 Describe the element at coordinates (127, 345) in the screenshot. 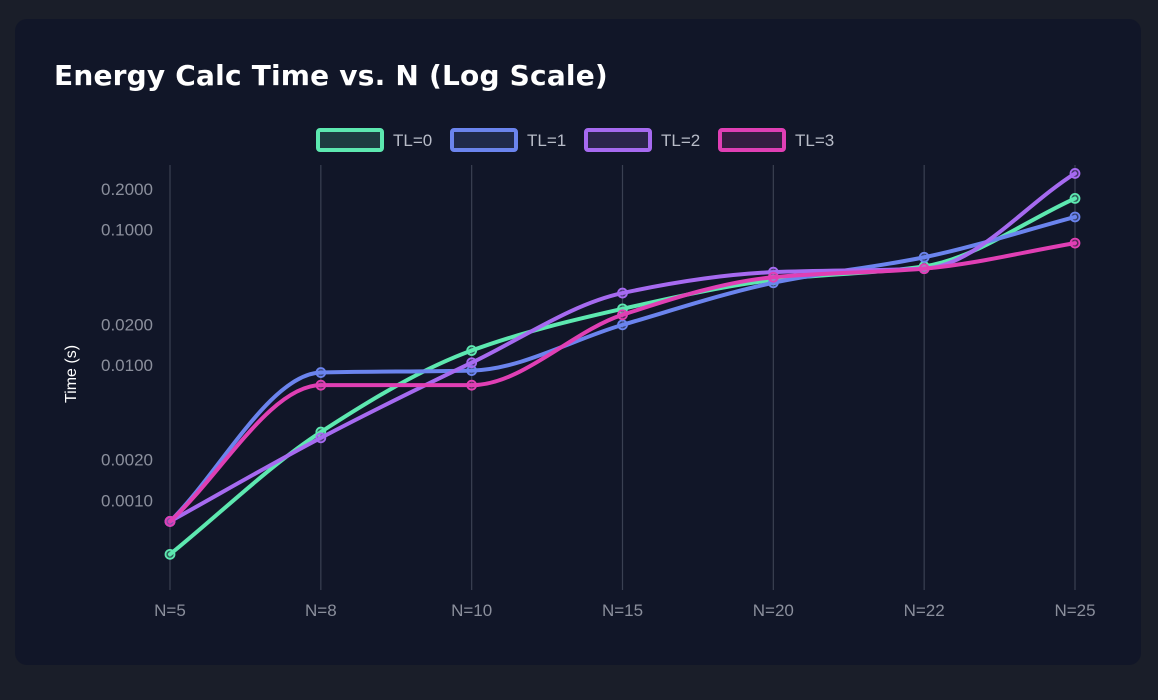

I see `y-axis-ticks: 0.2000 0.1000 0.0200 0.0100 0.0020 0.0010` at that location.